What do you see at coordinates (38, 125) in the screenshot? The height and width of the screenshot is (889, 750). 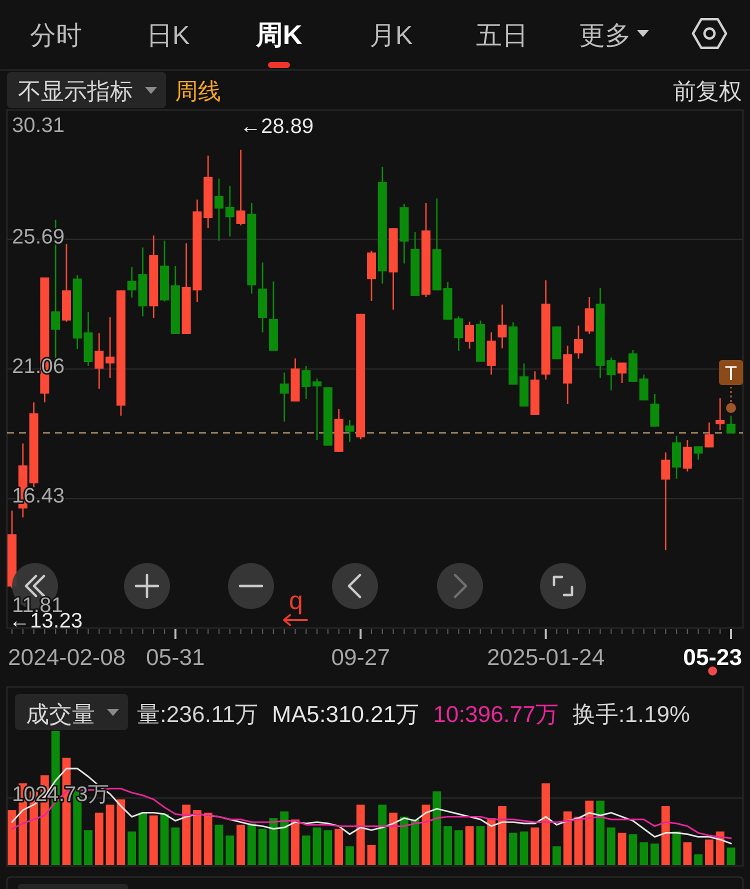 I see `y-tick-label: 30.31` at bounding box center [38, 125].